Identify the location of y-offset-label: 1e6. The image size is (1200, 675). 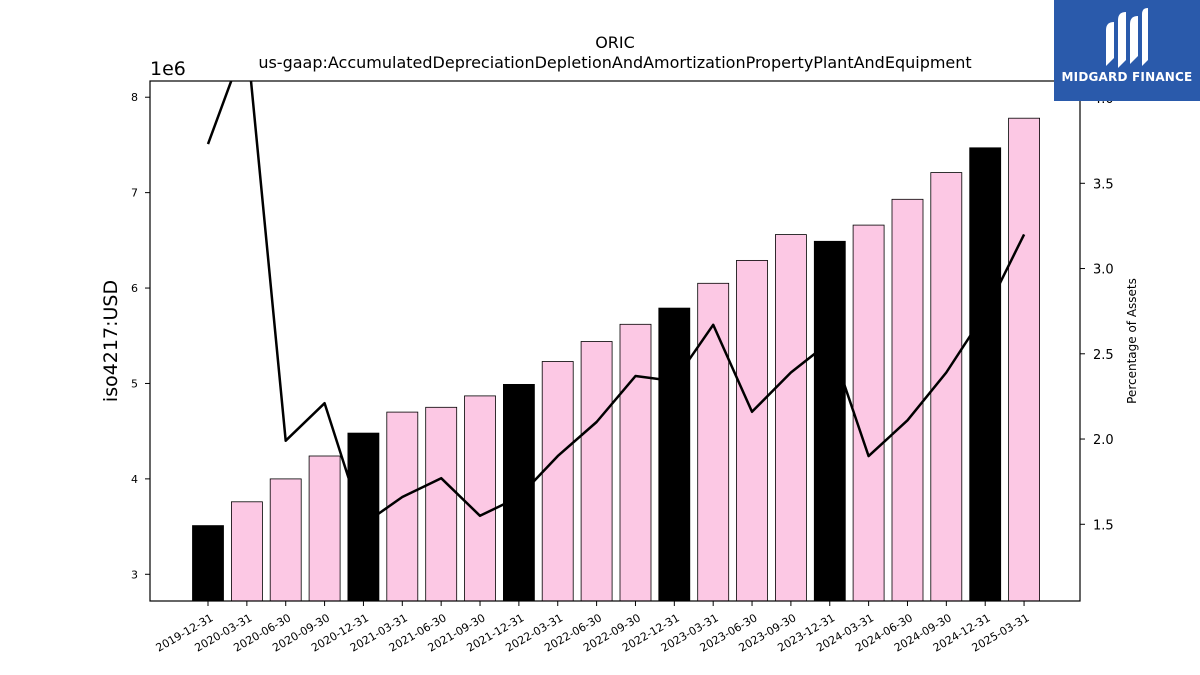
(168, 69).